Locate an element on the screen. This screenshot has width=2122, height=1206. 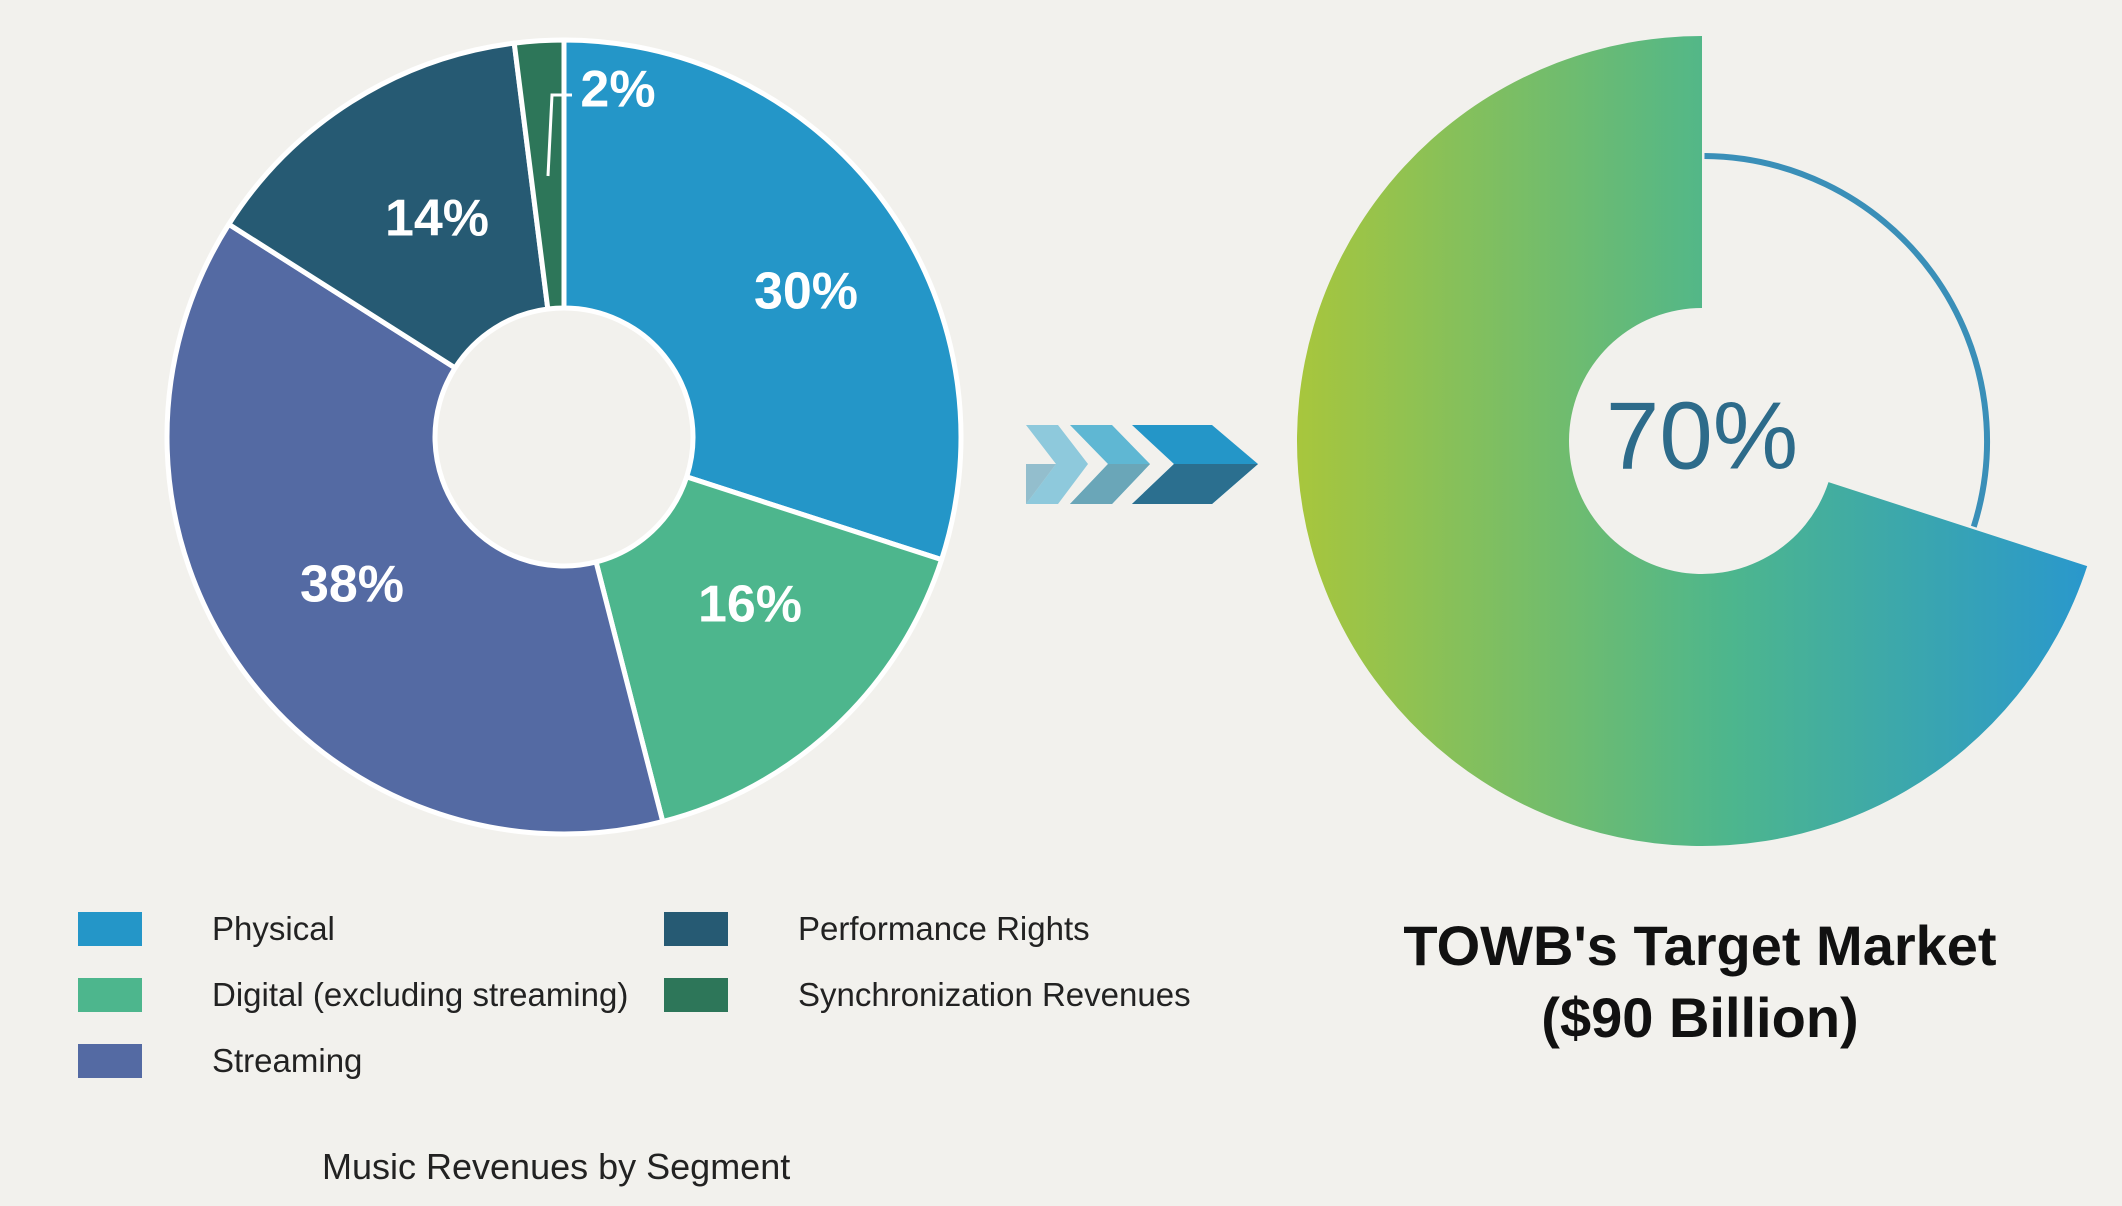
slice-performance is located at coordinates (388, 205).